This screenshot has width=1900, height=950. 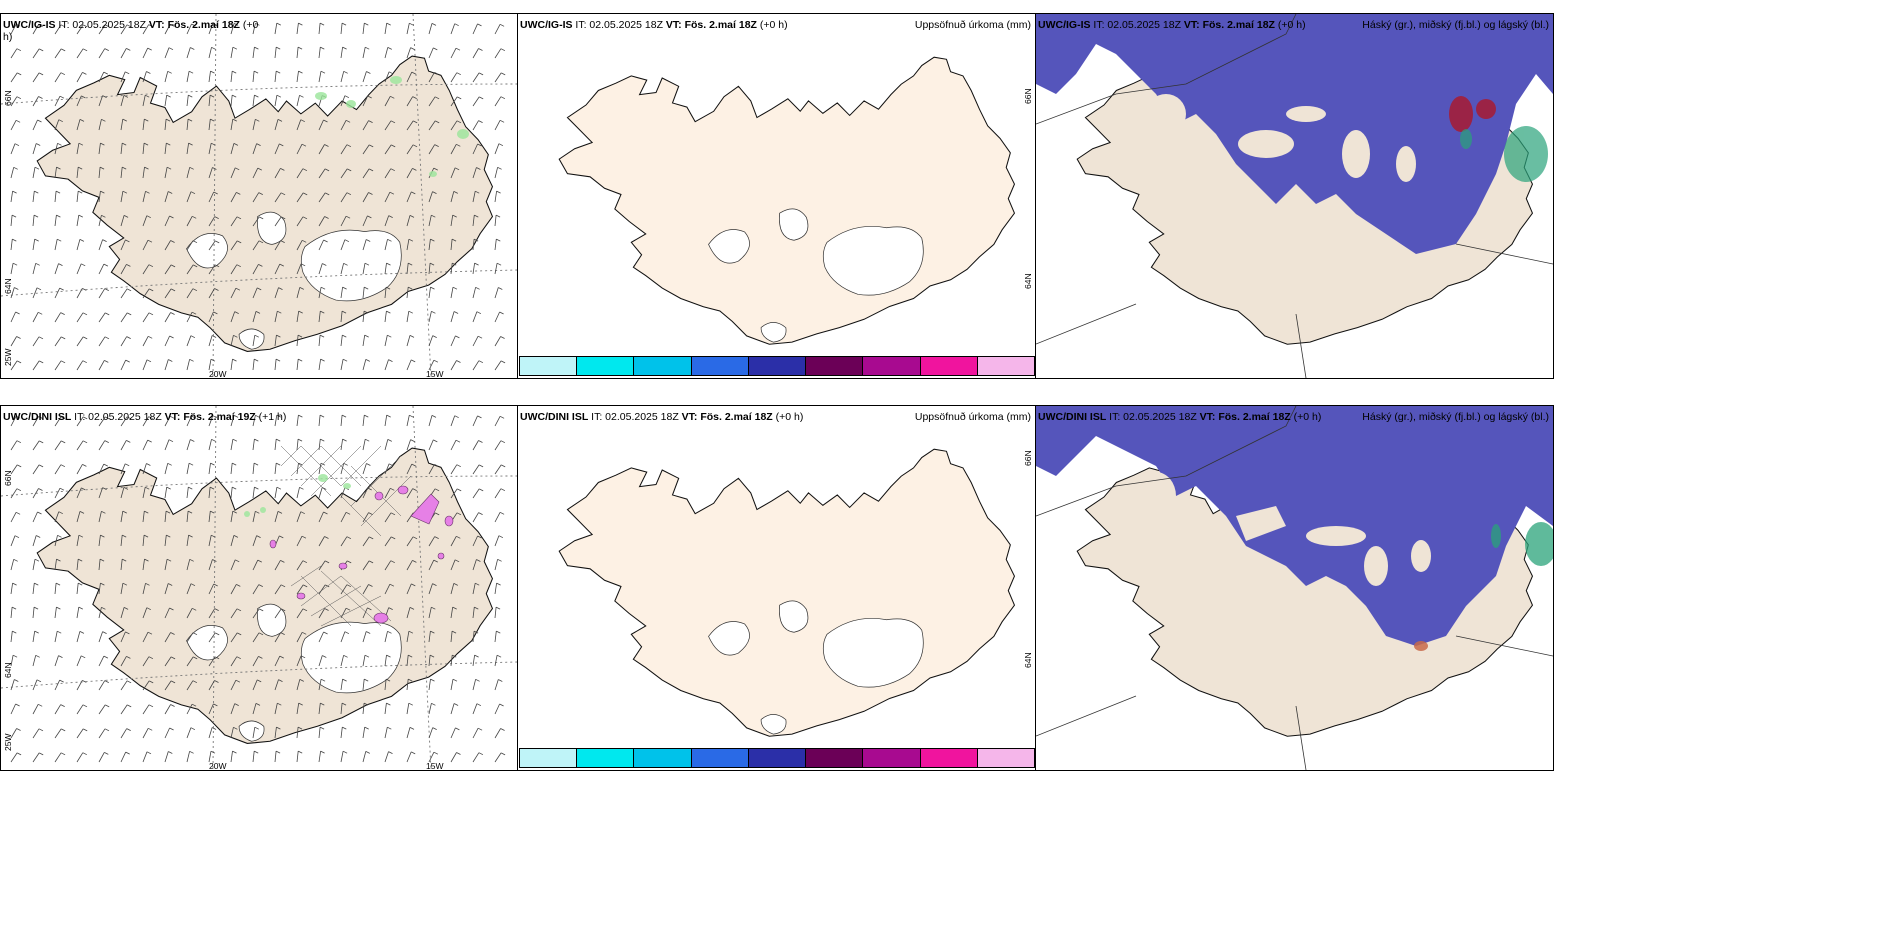 What do you see at coordinates (1281, 138) in the screenshot?
I see `cloud-gaps` at bounding box center [1281, 138].